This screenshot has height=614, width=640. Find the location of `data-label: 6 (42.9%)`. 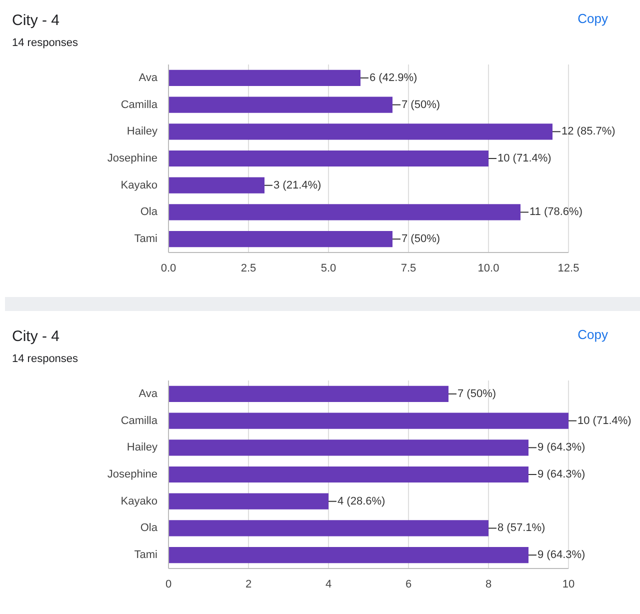

data-label: 6 (42.9%) is located at coordinates (394, 78).